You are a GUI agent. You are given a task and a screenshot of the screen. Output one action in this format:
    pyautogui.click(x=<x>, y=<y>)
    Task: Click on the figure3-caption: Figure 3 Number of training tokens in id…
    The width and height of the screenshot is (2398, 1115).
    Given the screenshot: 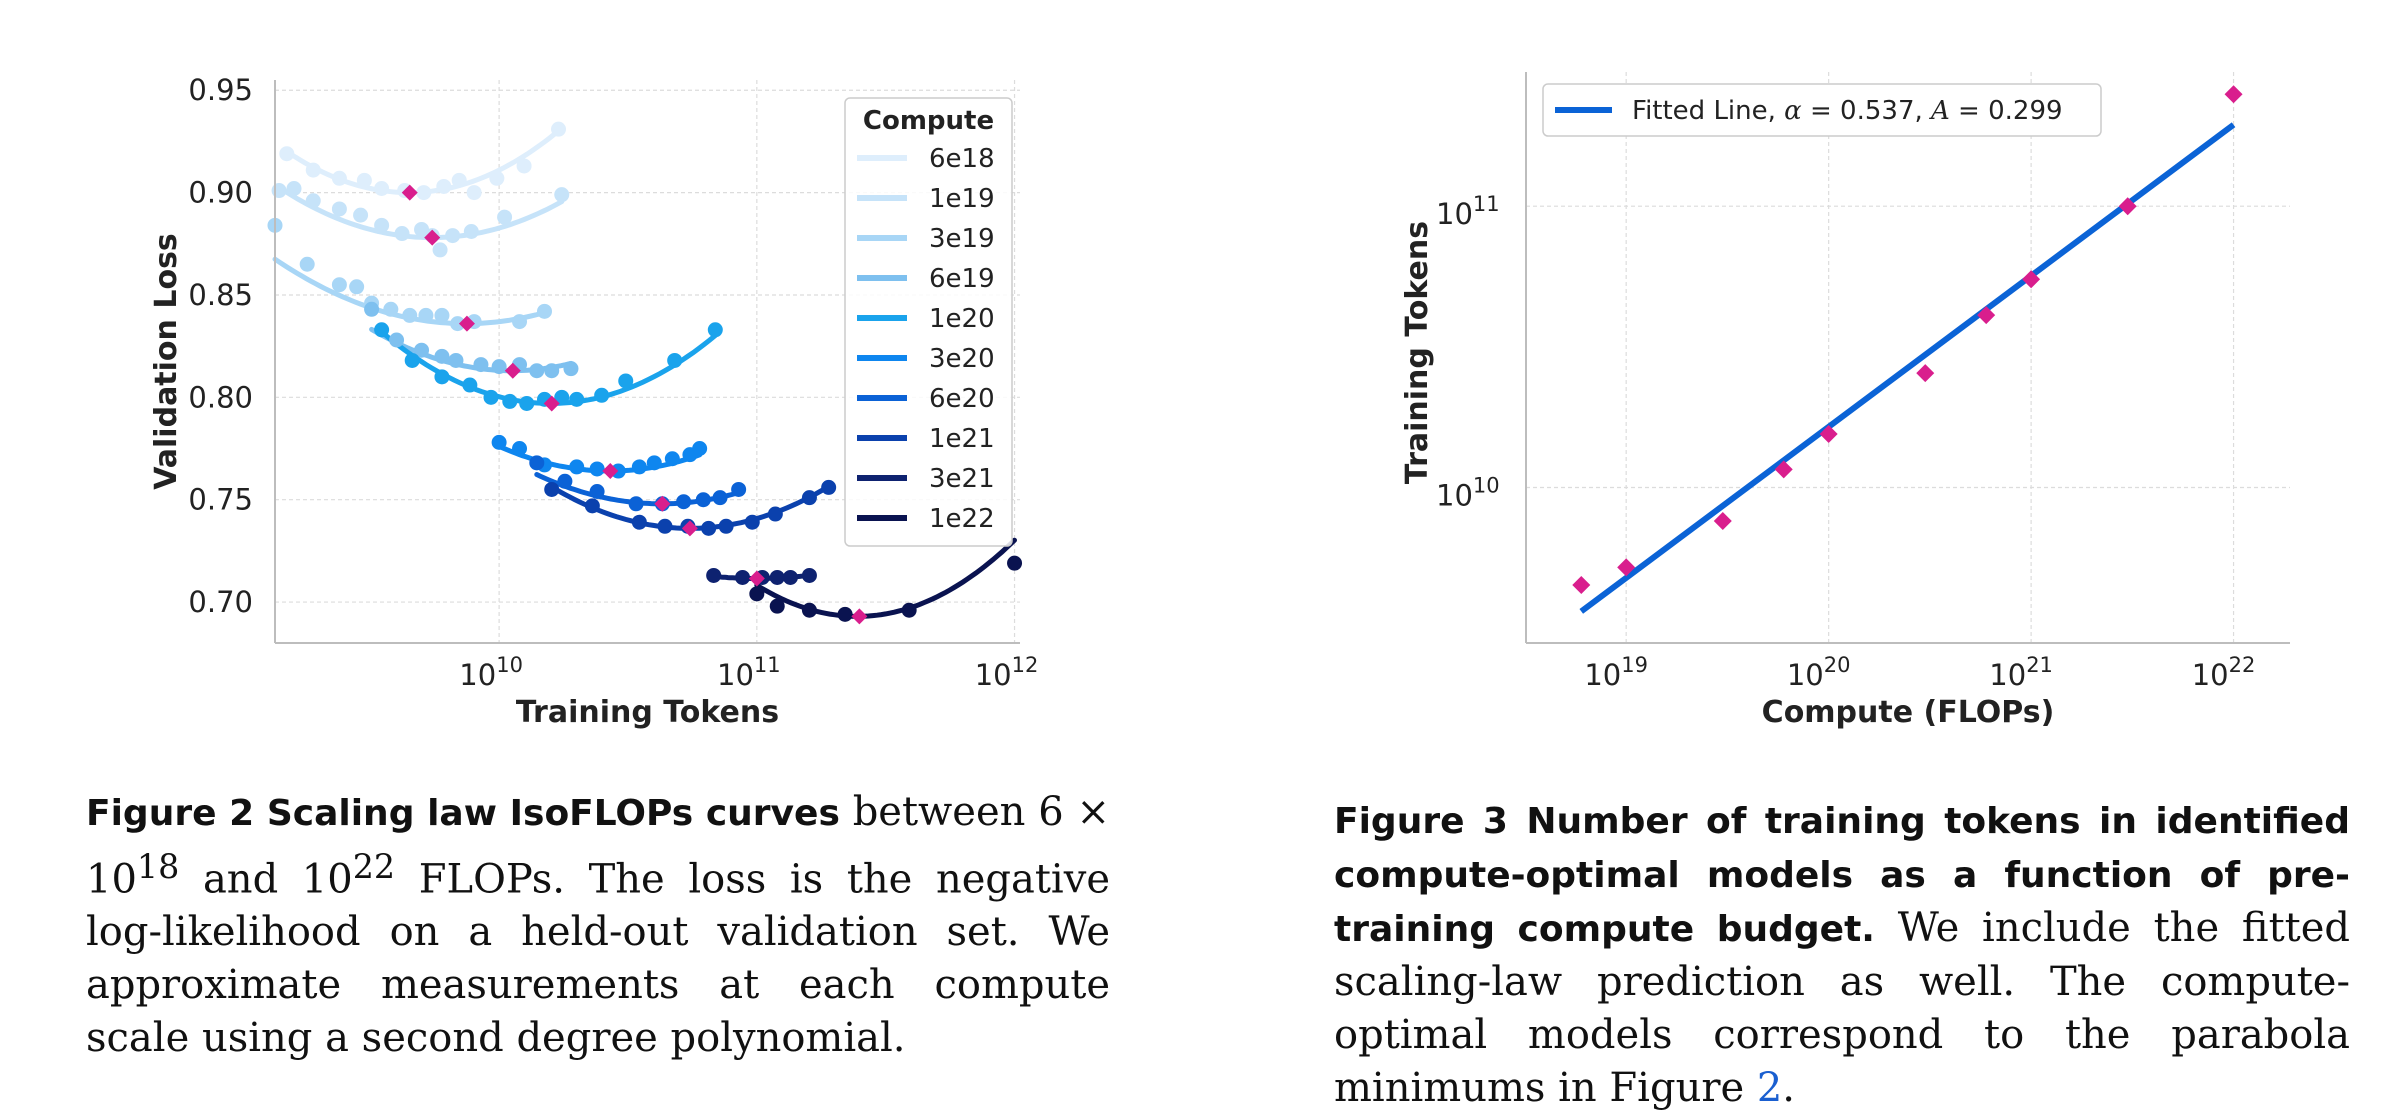 What is the action you would take?
    pyautogui.click(x=1842, y=954)
    